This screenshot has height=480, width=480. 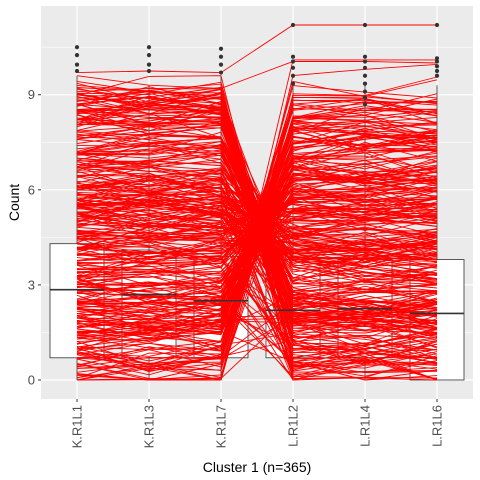 I want to click on medians, so click(x=257, y=301).